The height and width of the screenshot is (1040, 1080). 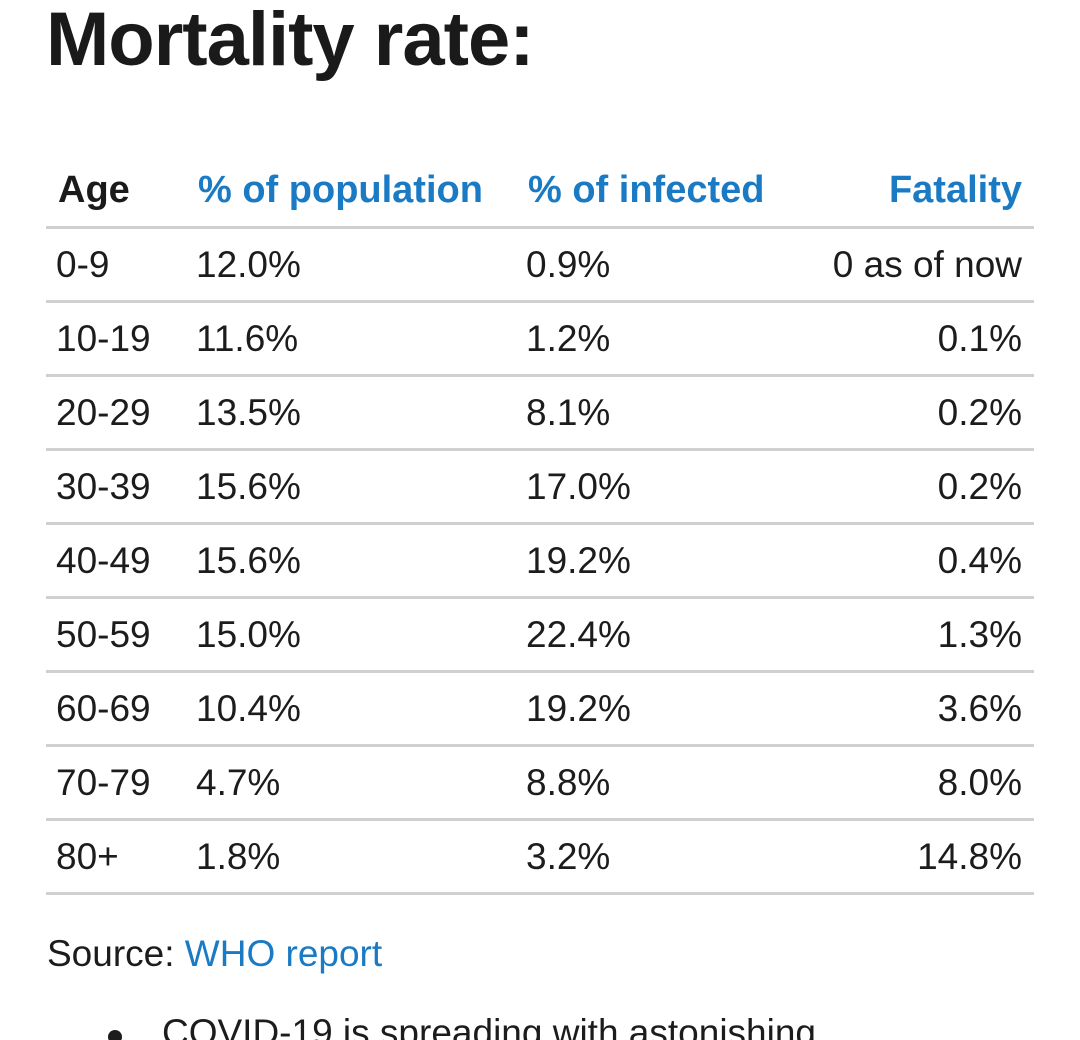 What do you see at coordinates (283, 953) in the screenshot?
I see `who-report-link: WHO report` at bounding box center [283, 953].